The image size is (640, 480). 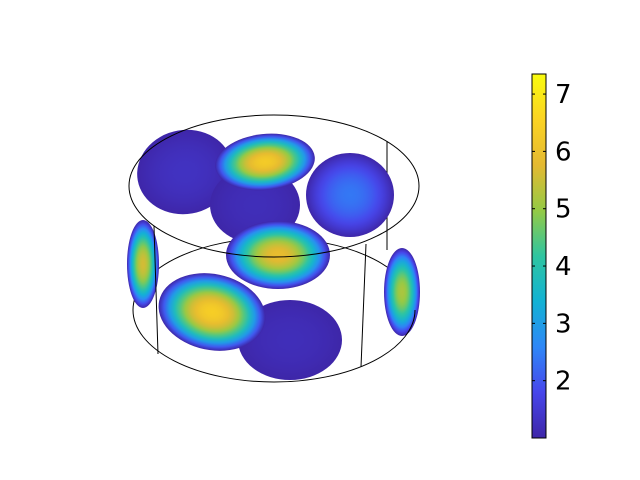 I want to click on colorbar-tick-label: 2, so click(x=563, y=382).